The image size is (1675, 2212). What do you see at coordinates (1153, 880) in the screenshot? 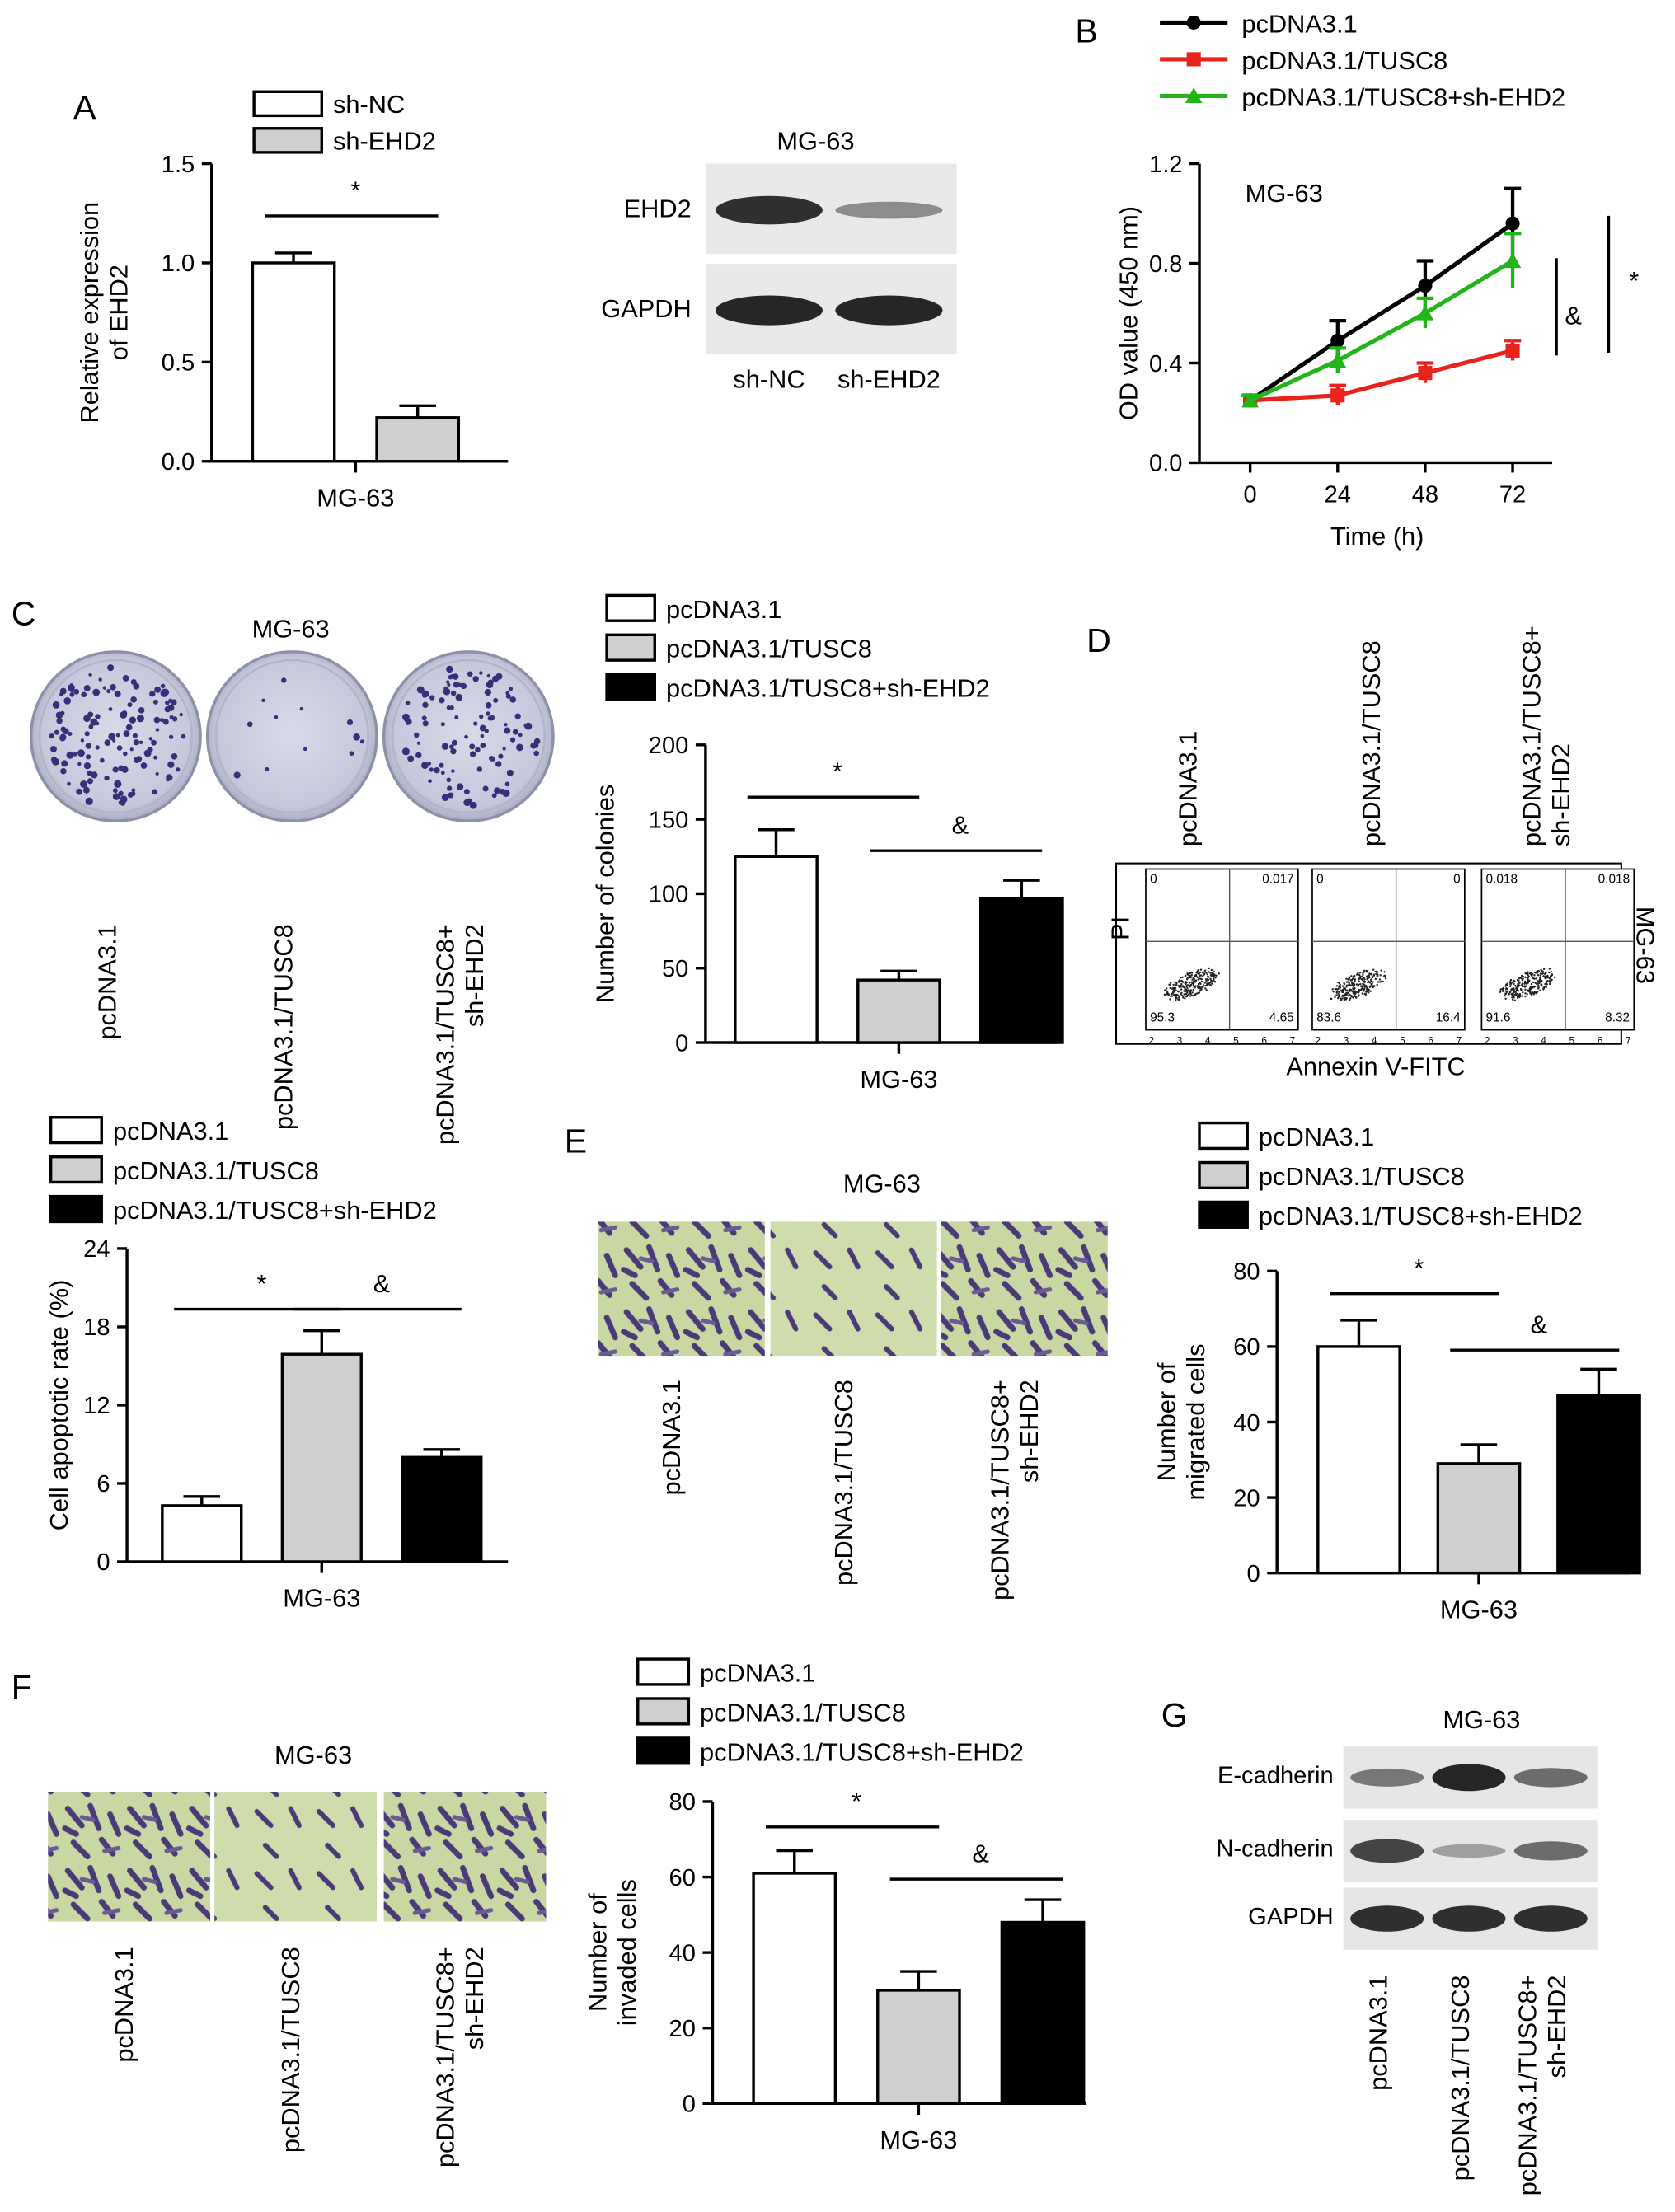
I see `quadrant-Q1-value: 0` at bounding box center [1153, 880].